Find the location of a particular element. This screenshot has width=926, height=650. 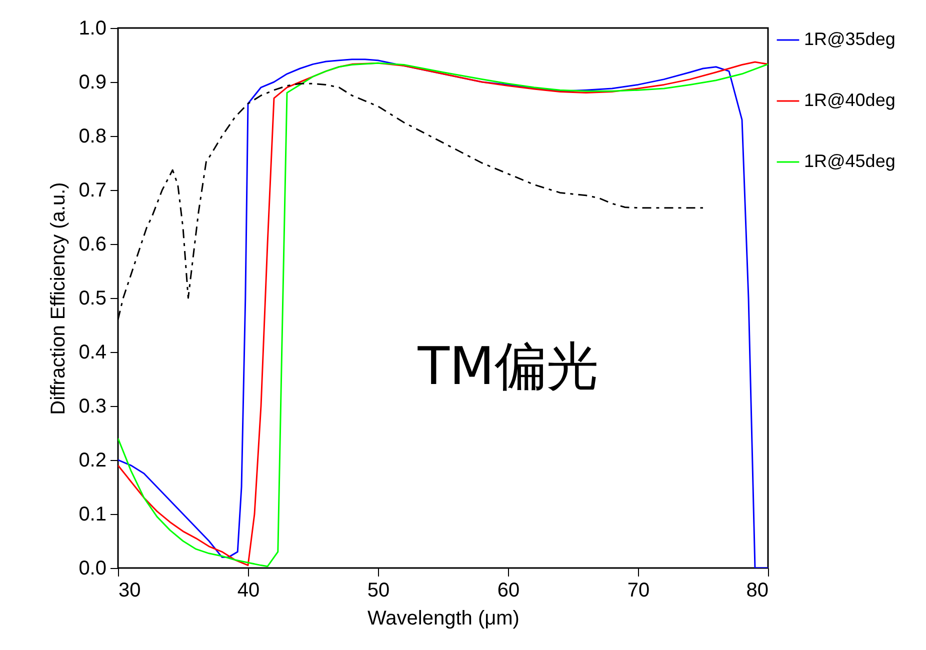

x-tick-label: 60 is located at coordinates (508, 591).